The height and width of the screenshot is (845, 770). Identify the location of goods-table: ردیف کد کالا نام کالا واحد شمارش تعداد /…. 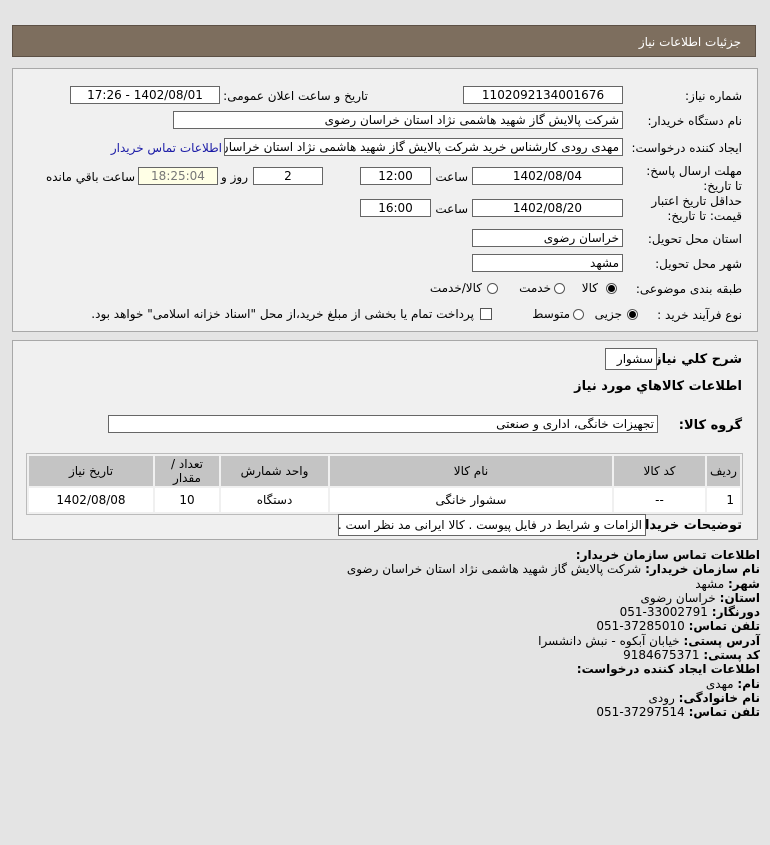
(384, 484).